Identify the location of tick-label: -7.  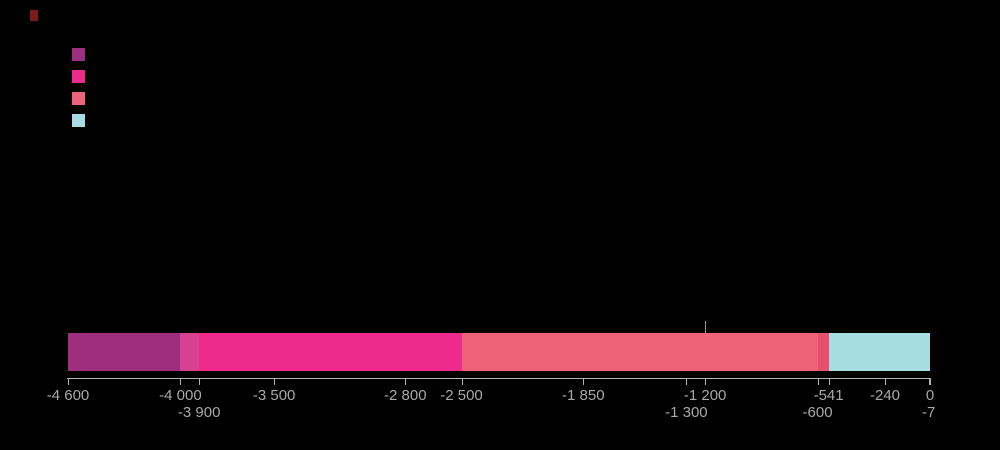
(929, 412).